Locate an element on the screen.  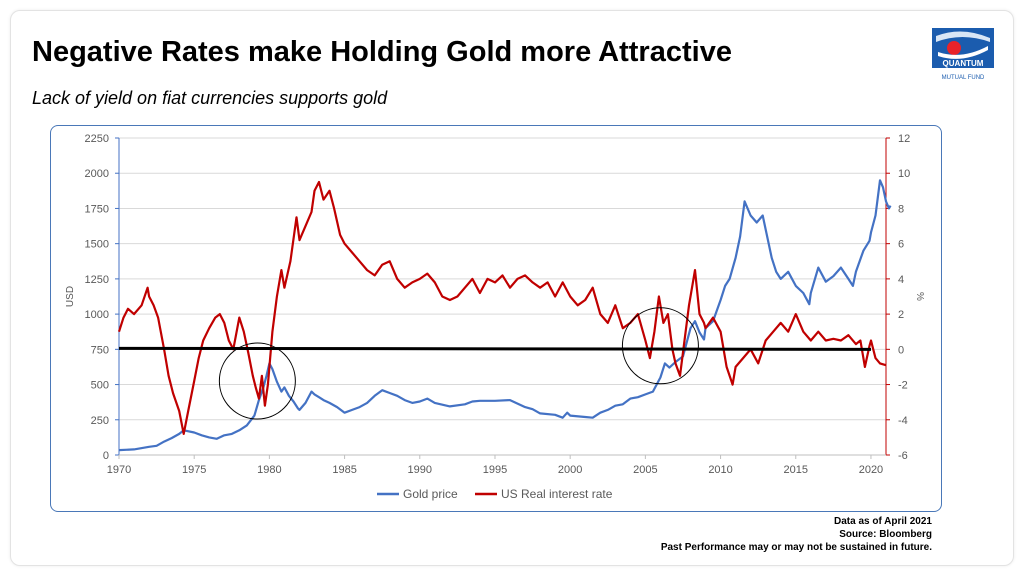
y-left-tick-label: 1250 is located at coordinates (97, 280).